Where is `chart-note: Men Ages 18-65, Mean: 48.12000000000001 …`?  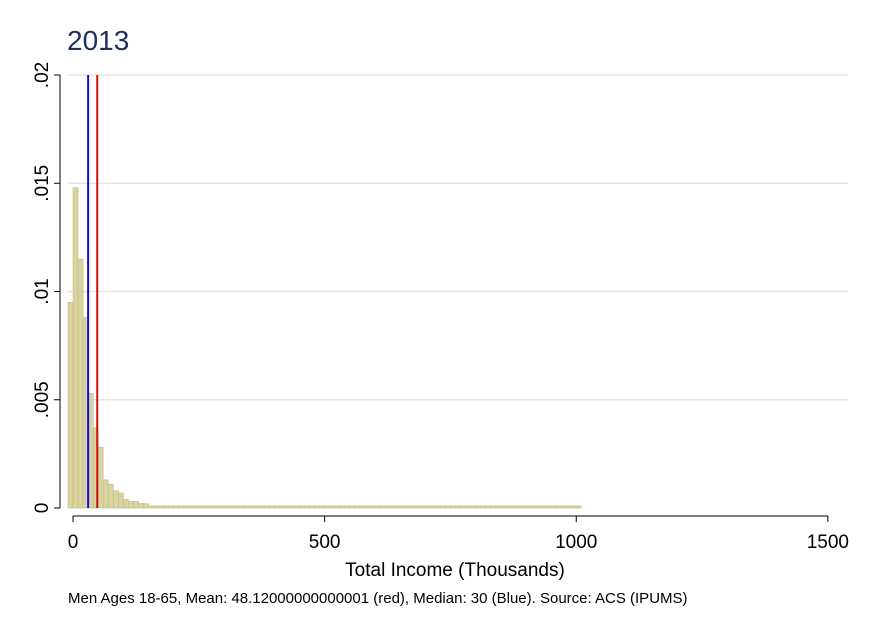 chart-note: Men Ages 18-65, Mean: 48.12000000000001 … is located at coordinates (378, 598).